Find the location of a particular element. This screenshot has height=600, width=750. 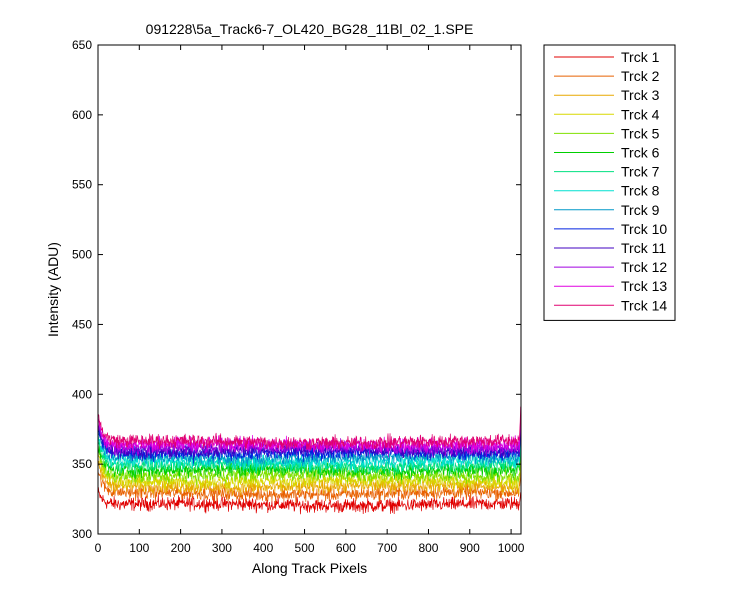

y-tick-label: 550 is located at coordinates (82, 185).